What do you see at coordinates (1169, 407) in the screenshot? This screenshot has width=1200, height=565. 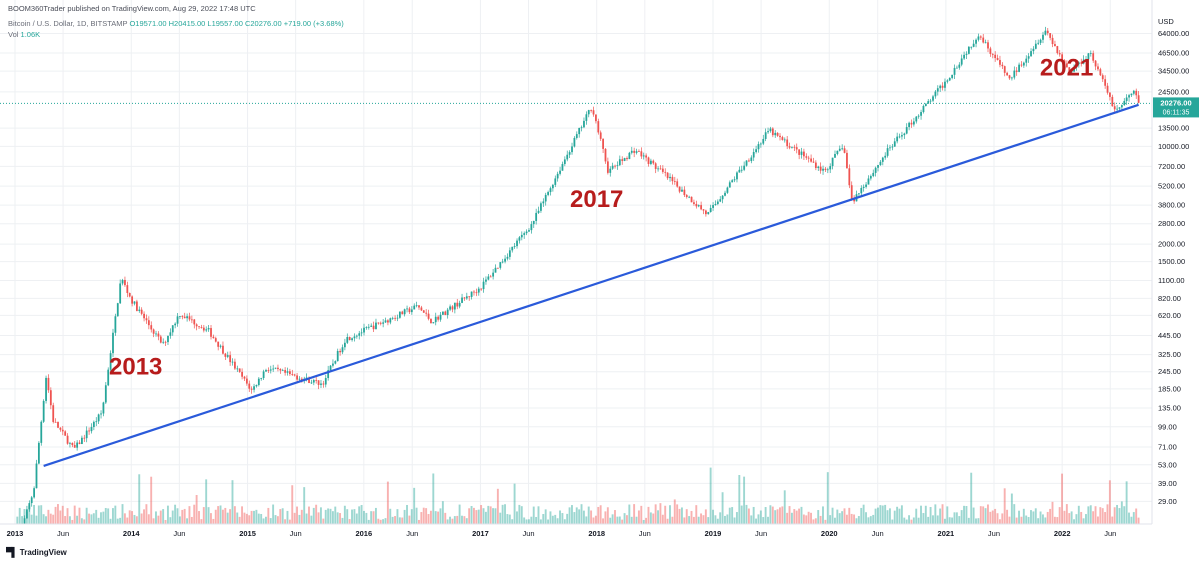 I see `price-tick: 135.00` at bounding box center [1169, 407].